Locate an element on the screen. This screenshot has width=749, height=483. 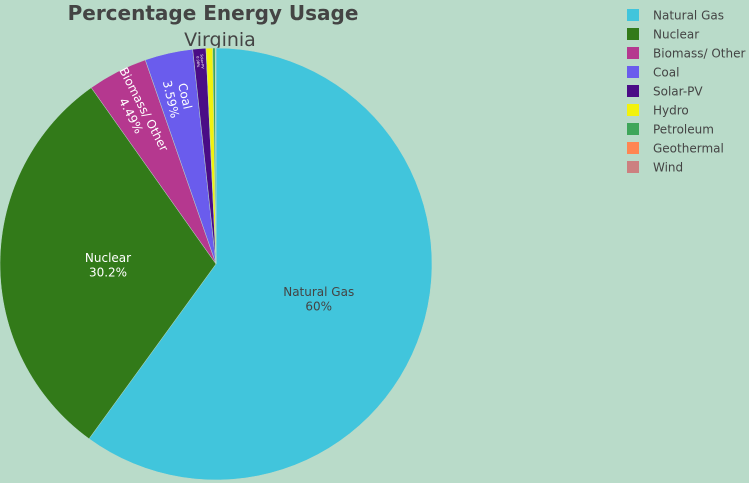
legend-label-coal: Coal is located at coordinates (666, 73).